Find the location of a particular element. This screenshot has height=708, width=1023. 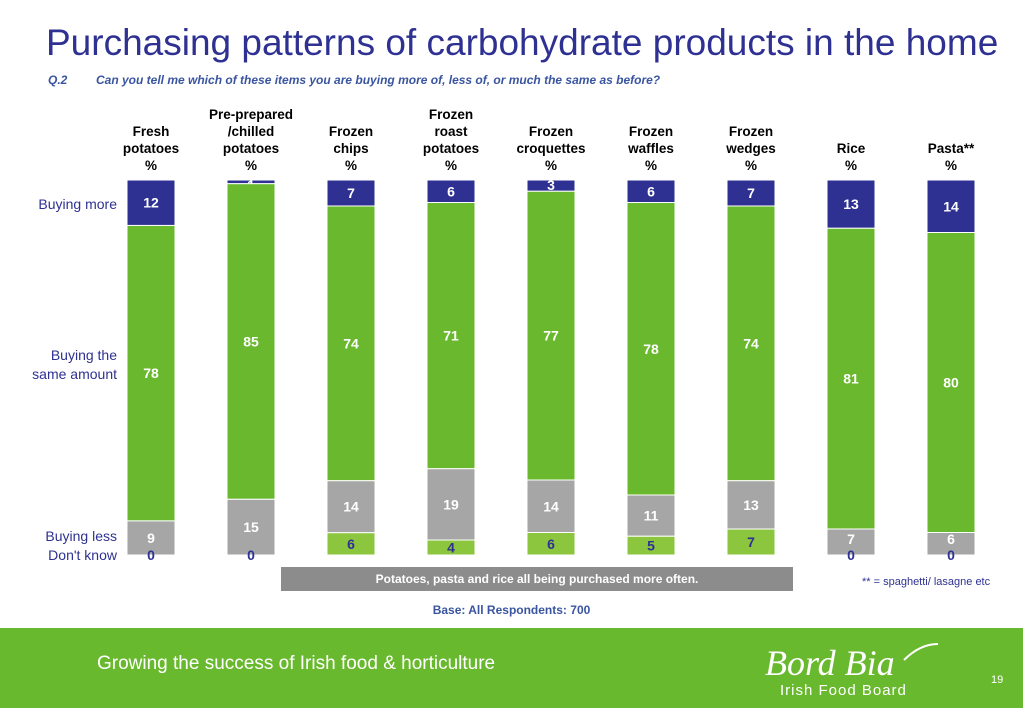

column-header-4: Frozen croquettes% is located at coordinates (551, 148).